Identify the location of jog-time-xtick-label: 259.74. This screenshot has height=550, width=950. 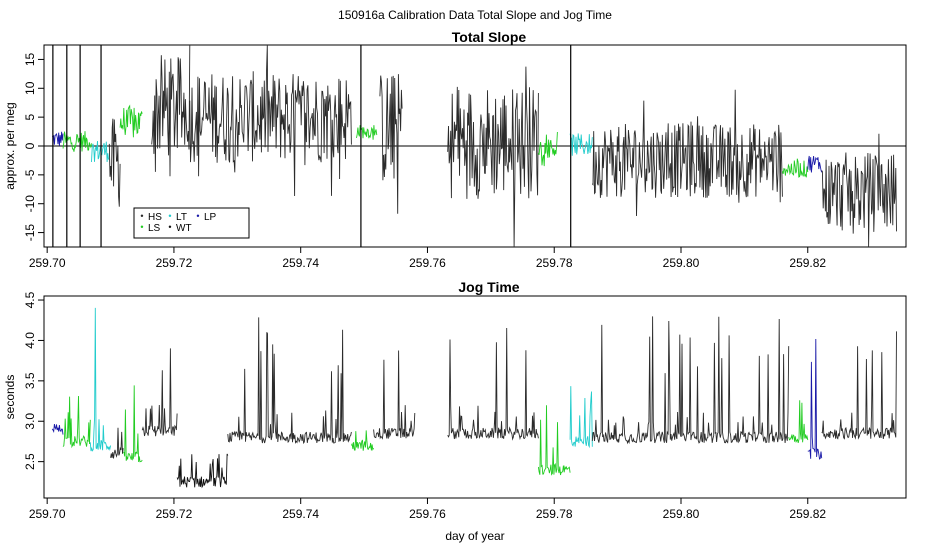
(300, 514).